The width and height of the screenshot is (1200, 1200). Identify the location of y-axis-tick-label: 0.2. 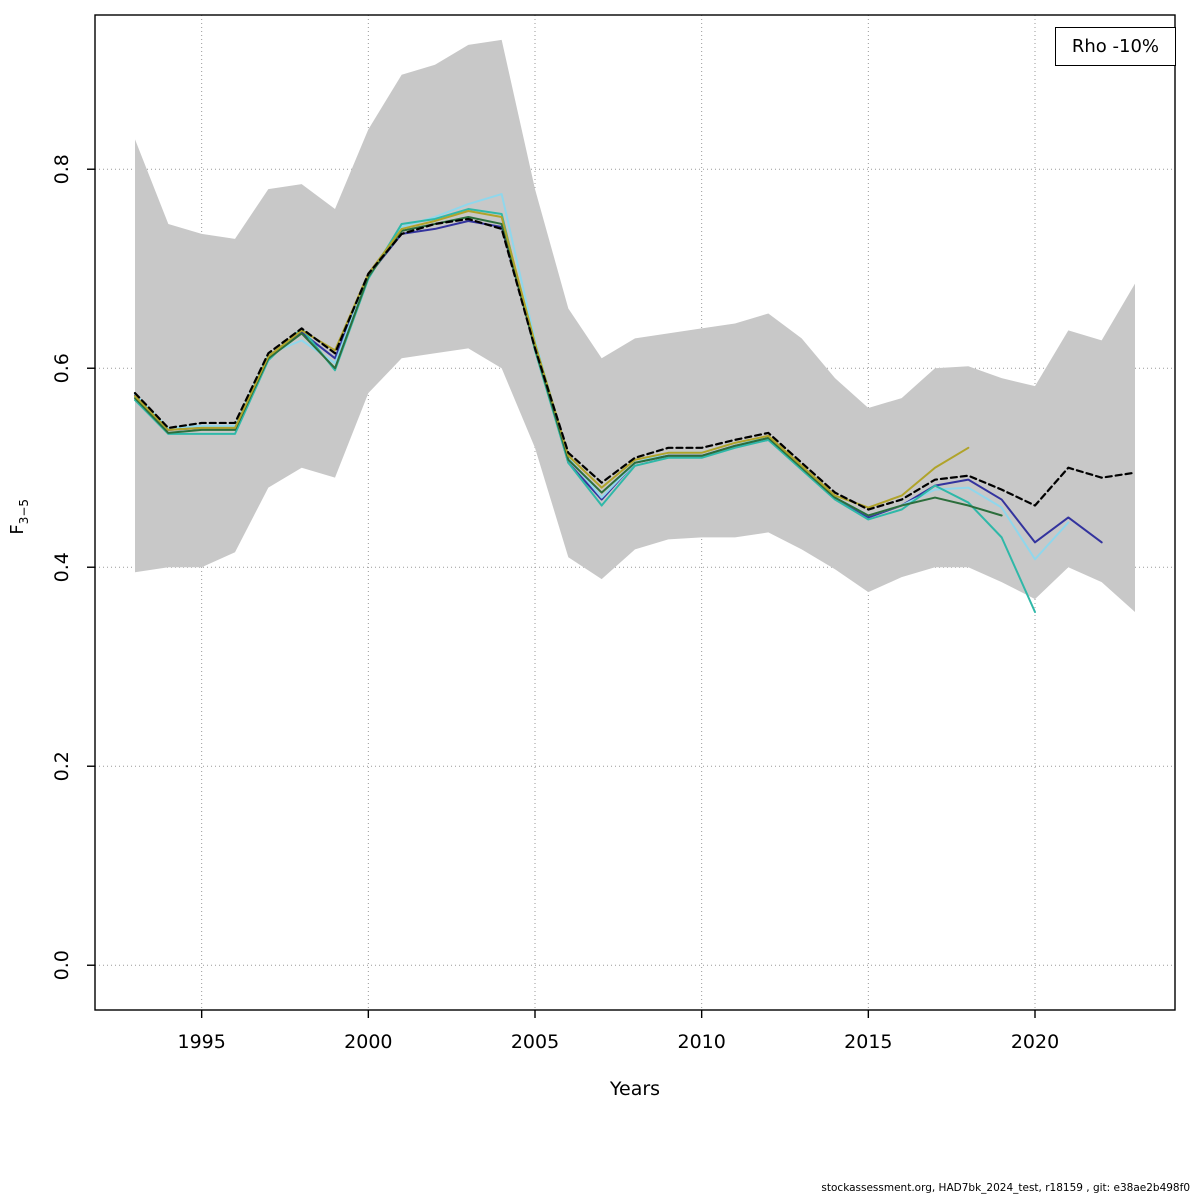
(62, 766).